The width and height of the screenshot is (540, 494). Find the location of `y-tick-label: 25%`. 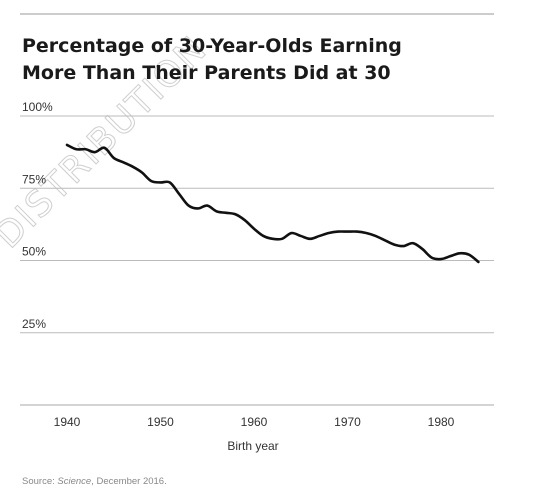

y-tick-label: 25% is located at coordinates (34, 324).